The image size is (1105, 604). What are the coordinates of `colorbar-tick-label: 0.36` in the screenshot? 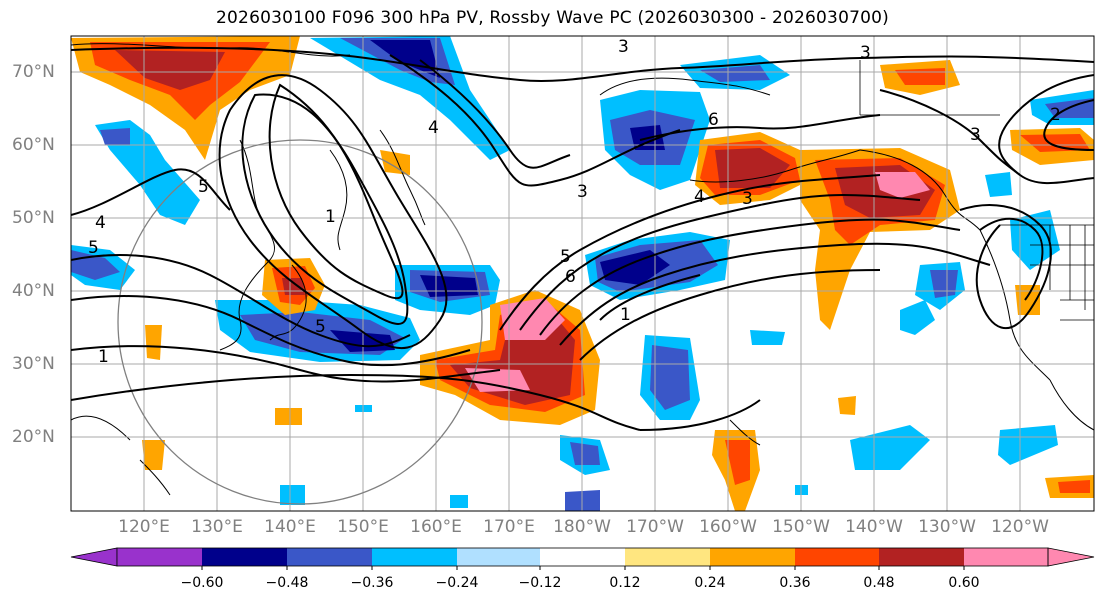 It's located at (795, 583).